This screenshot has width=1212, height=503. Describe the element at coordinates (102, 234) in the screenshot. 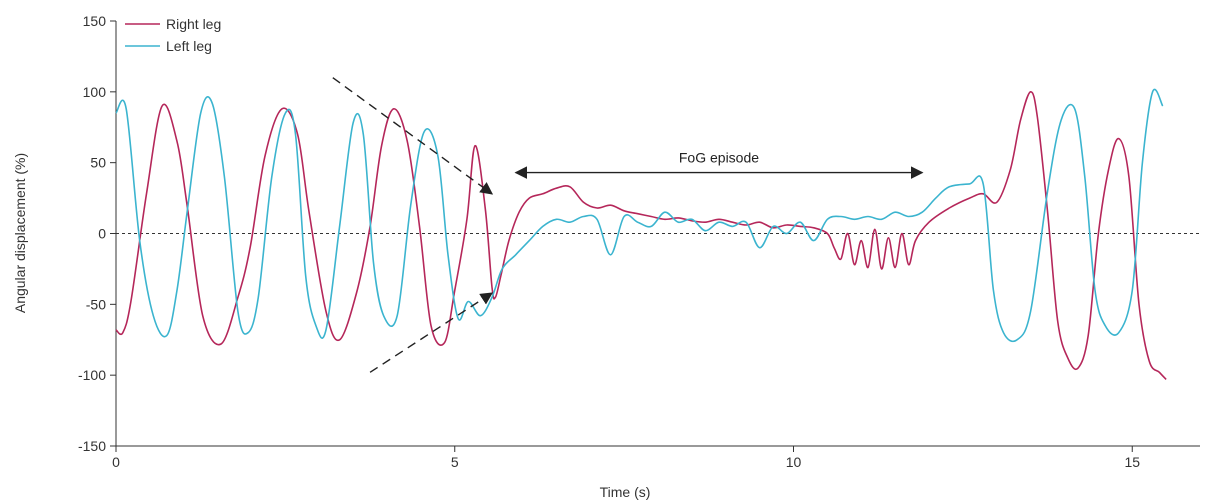

I see `y-tick-label: 0` at that location.